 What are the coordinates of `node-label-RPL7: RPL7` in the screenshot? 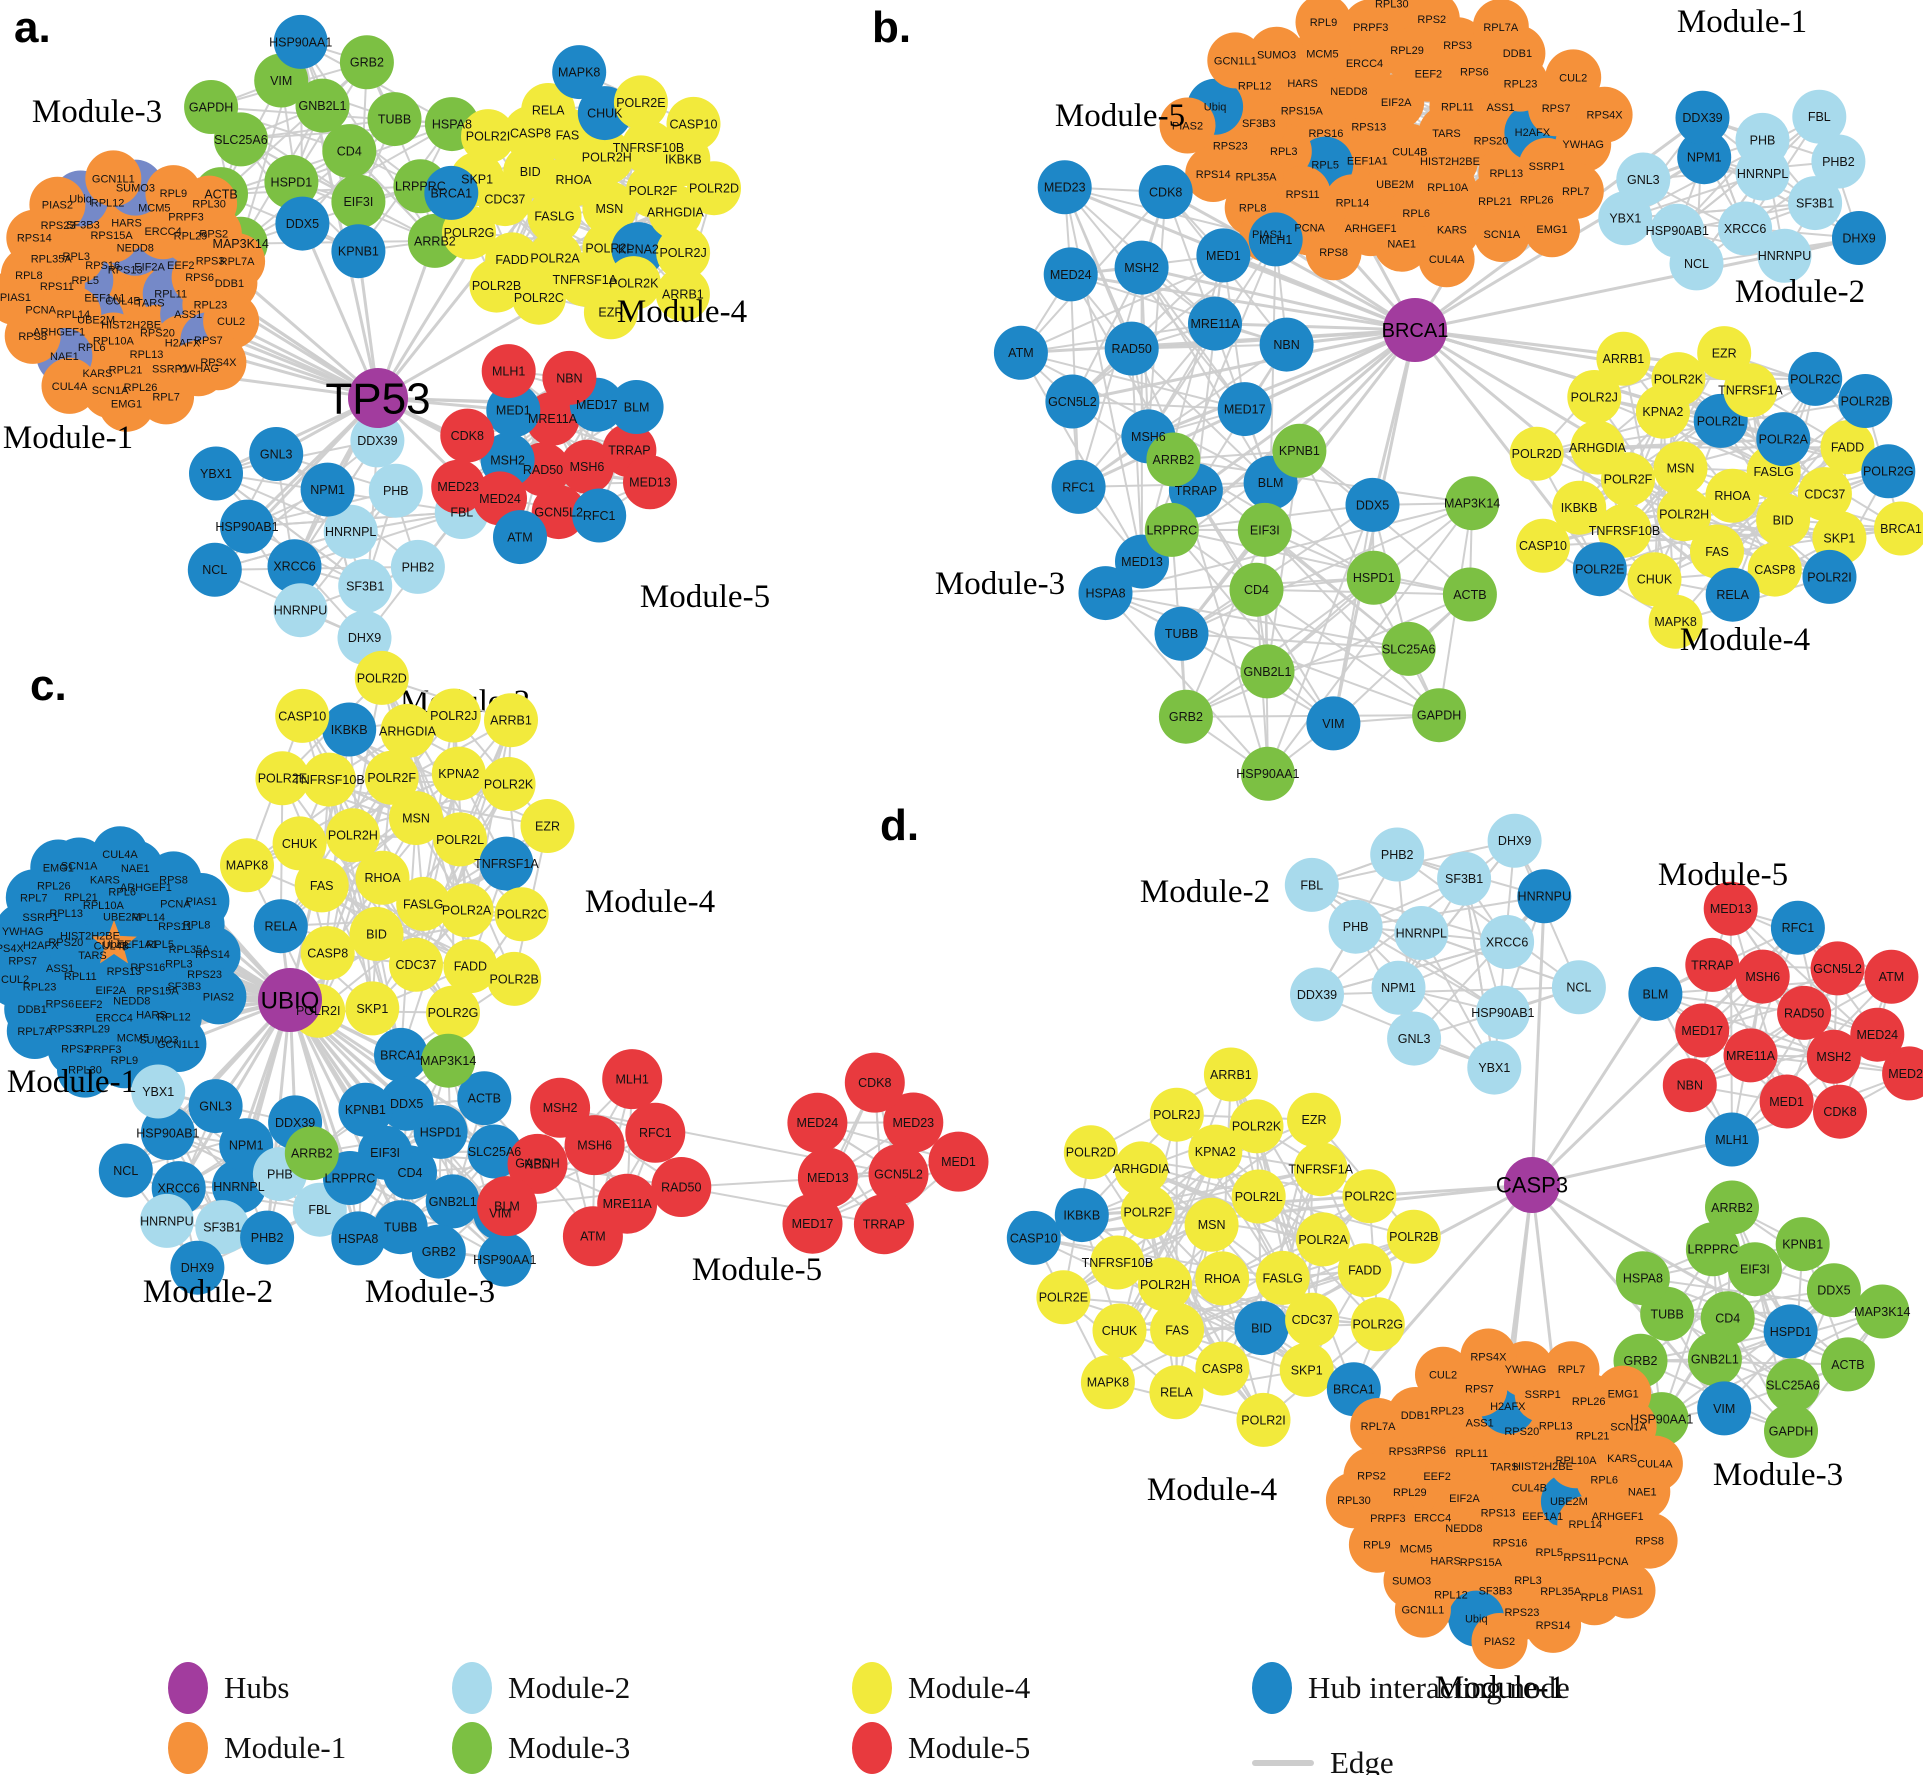 It's located at (1576, 192).